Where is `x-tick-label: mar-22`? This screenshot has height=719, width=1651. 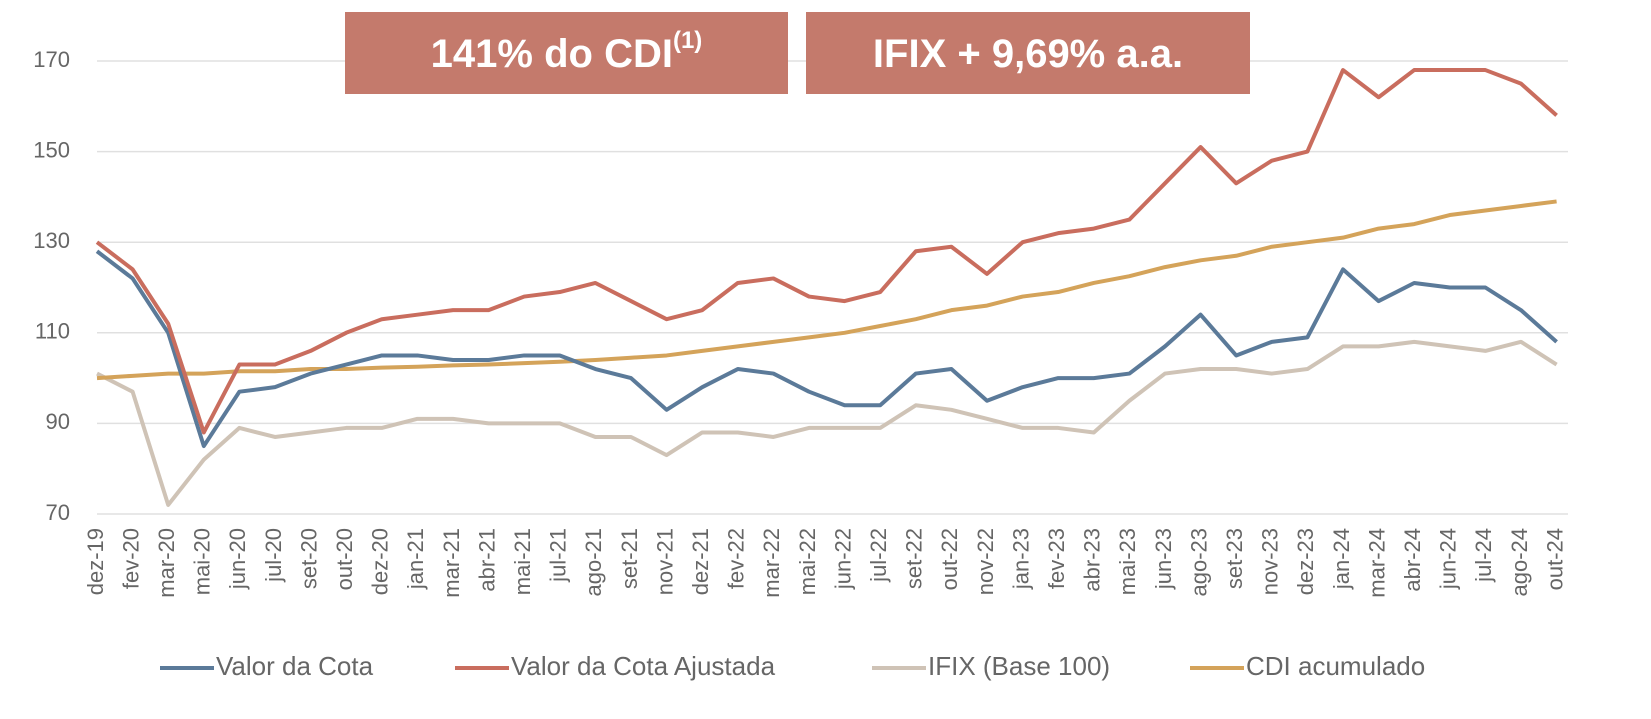
x-tick-label: mar-22 is located at coordinates (771, 563).